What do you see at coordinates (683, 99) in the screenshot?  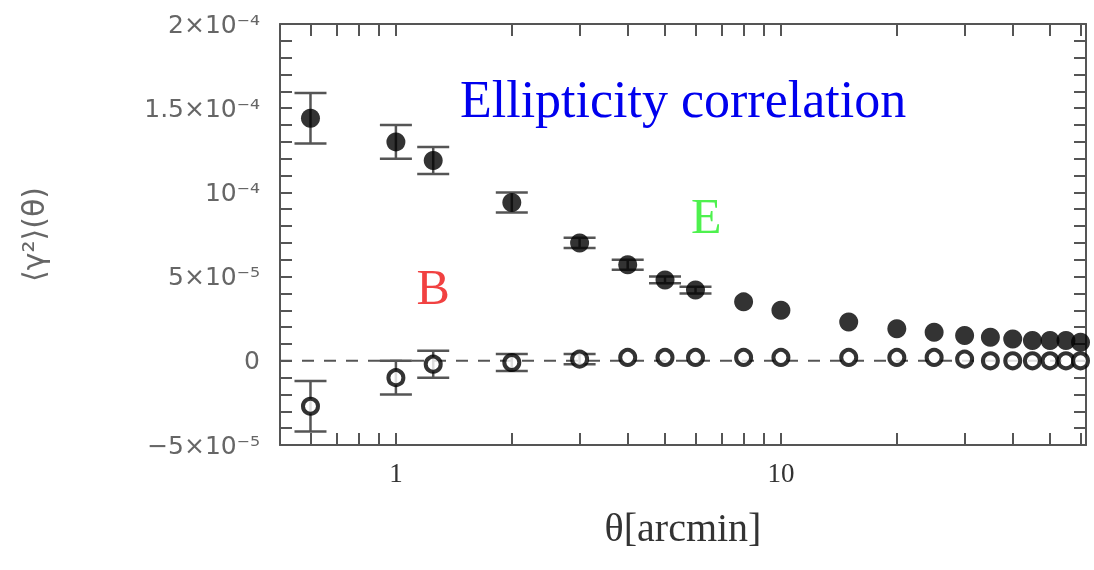 I see `text: Ellipticity correlation` at bounding box center [683, 99].